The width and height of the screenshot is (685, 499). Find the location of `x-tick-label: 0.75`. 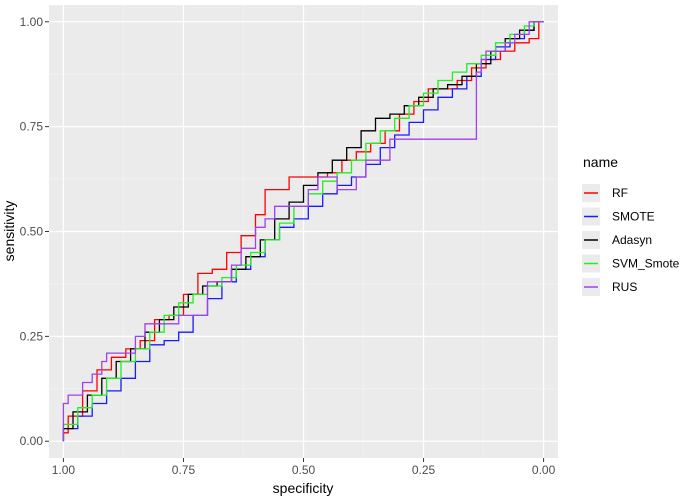

x-tick-label: 0.75 is located at coordinates (184, 470).